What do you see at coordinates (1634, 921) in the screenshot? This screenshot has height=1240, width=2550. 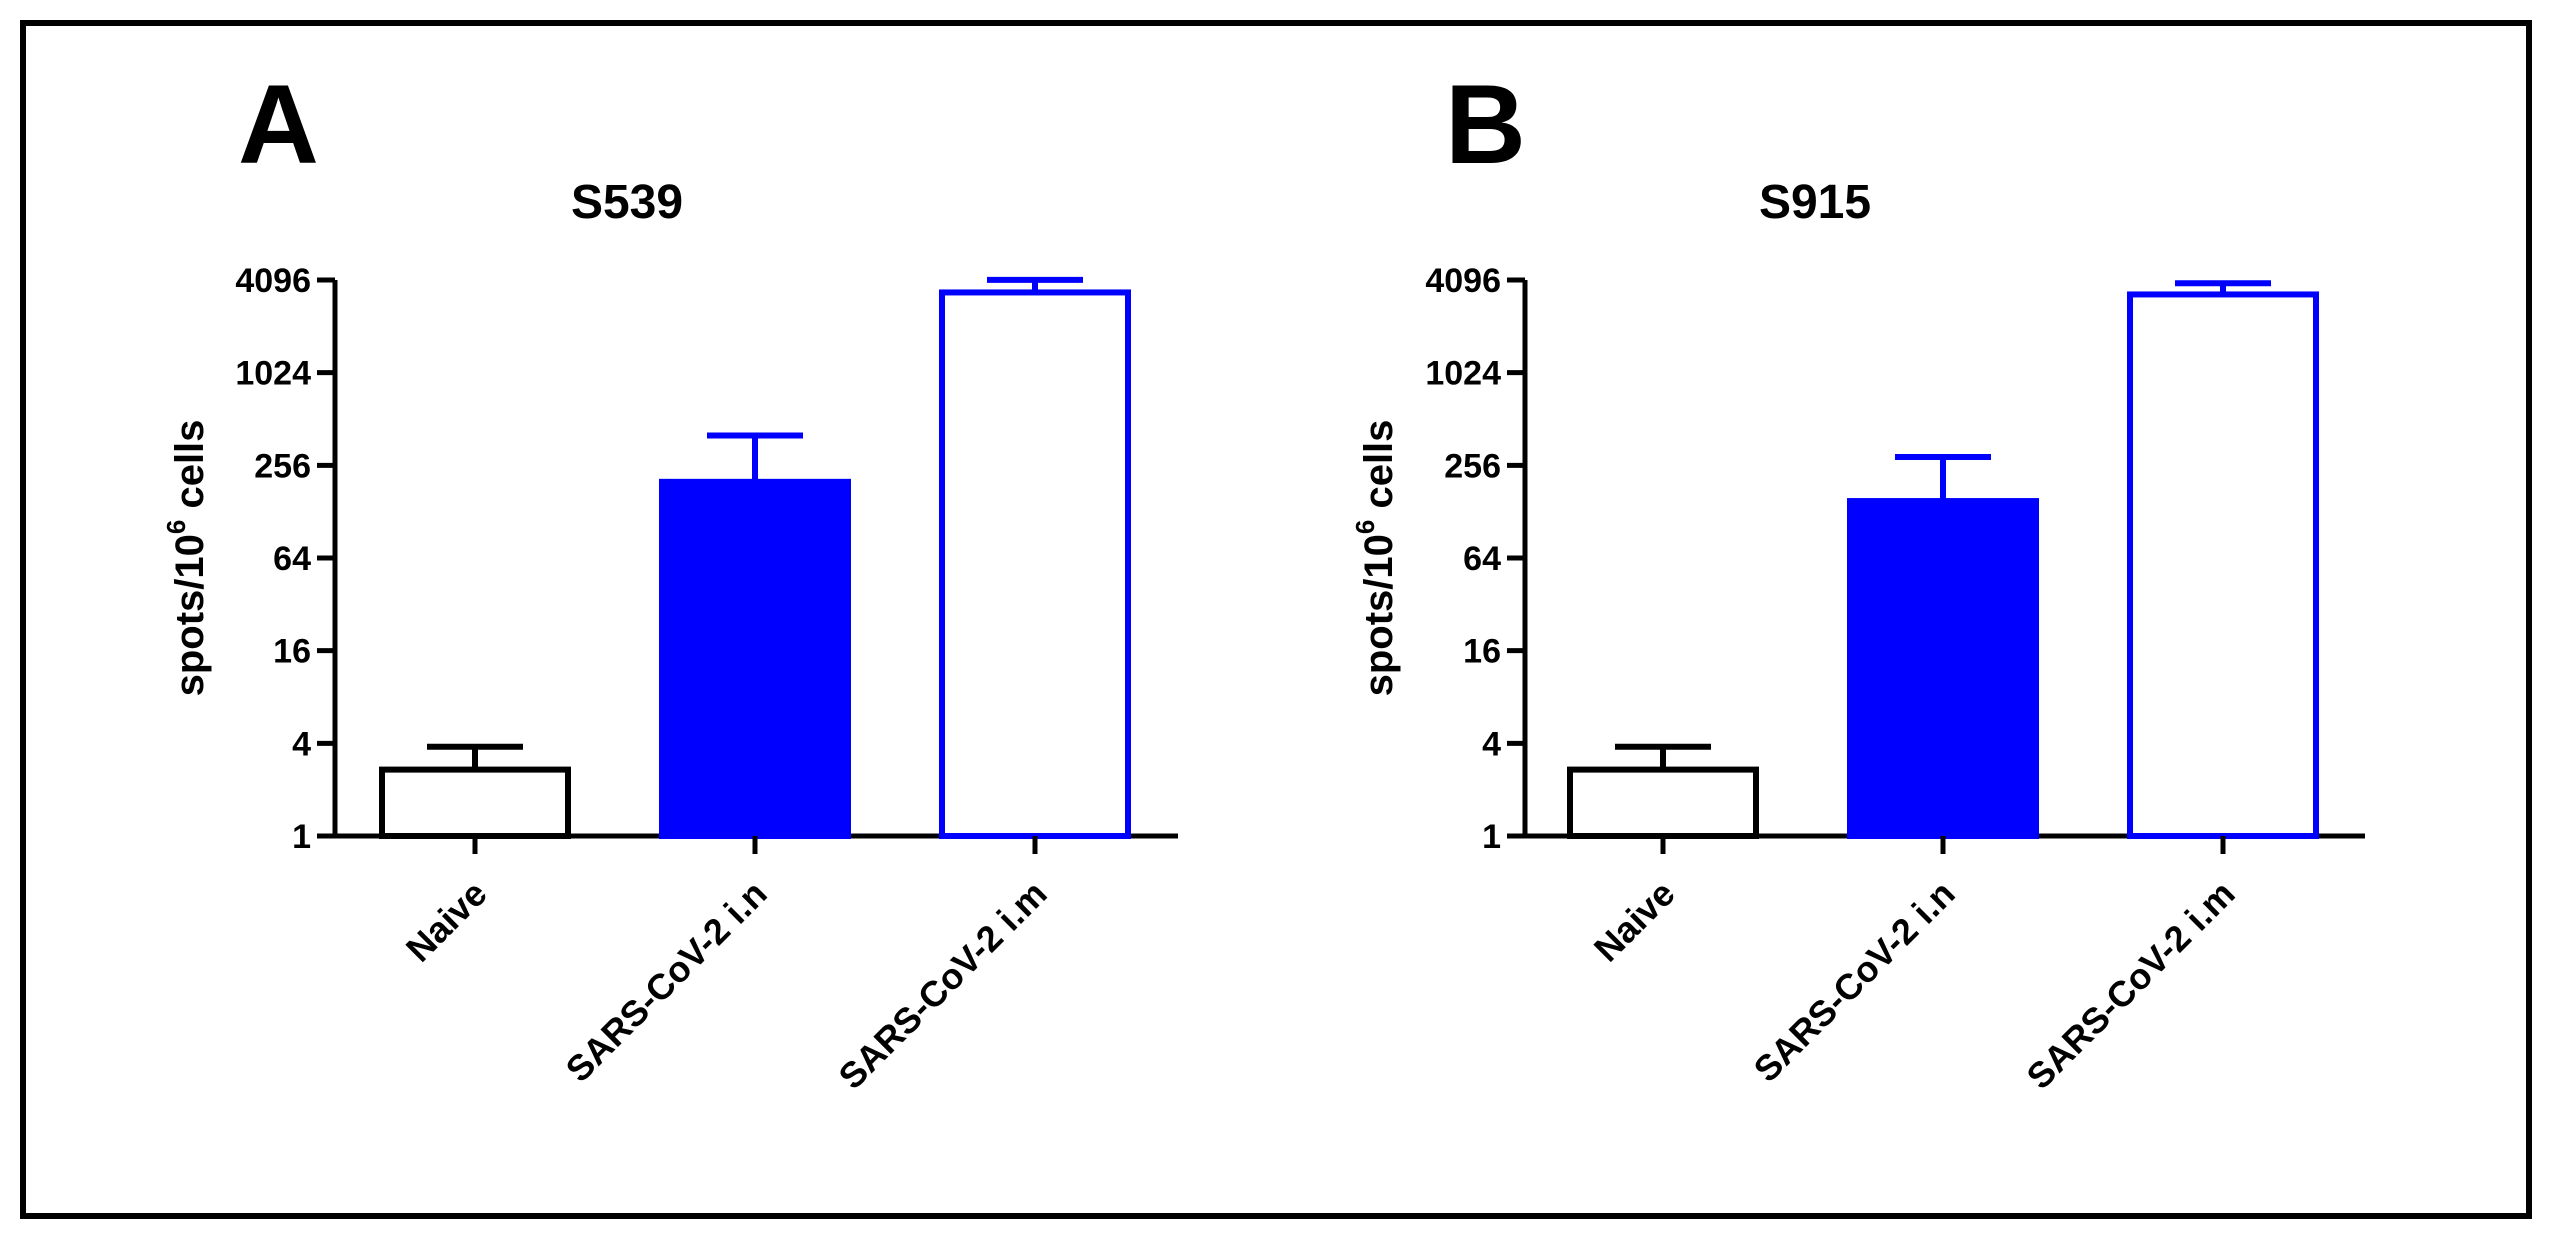 I see `panel-b-category-label-naive: Naive` at bounding box center [1634, 921].